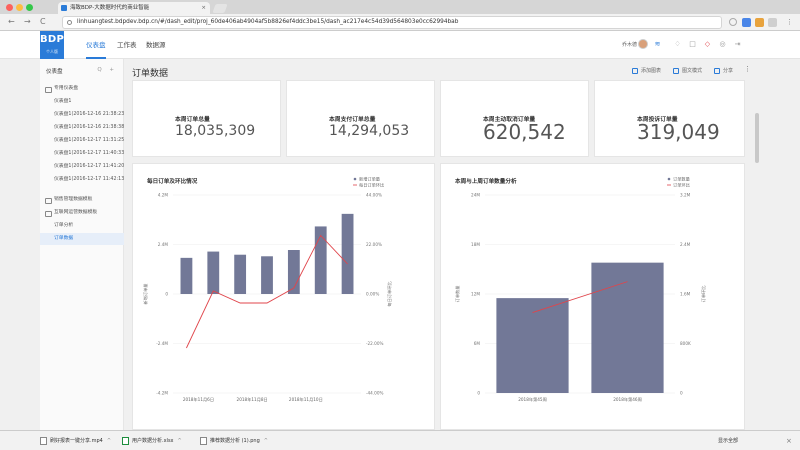 The height and width of the screenshot is (450, 800). What do you see at coordinates (630, 45) in the screenshot?
I see `user-name: 乔木德` at bounding box center [630, 45].